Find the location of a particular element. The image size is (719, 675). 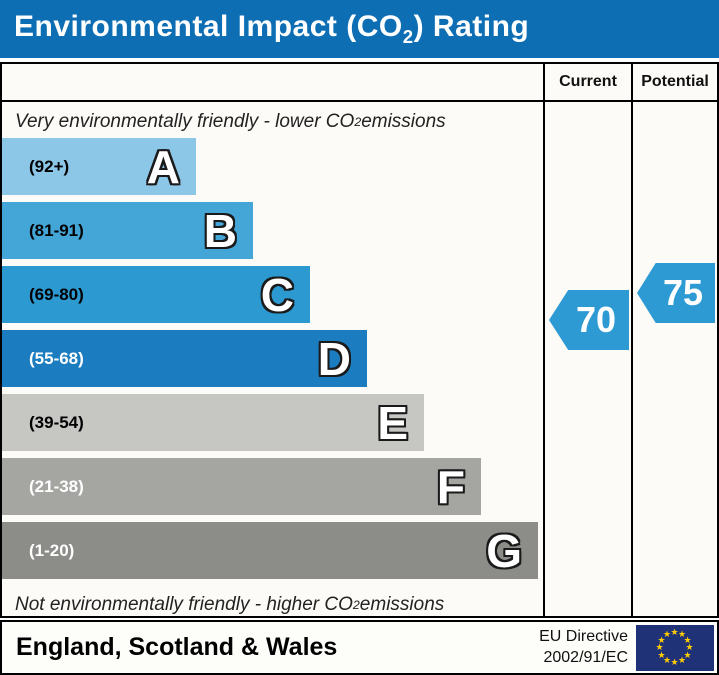

footer-right: EU Directive 2002/91/EC ★ ★ ★ ★ ★ ★ ★ ★ ★ ★ ★ ★ is located at coordinates (626, 647).